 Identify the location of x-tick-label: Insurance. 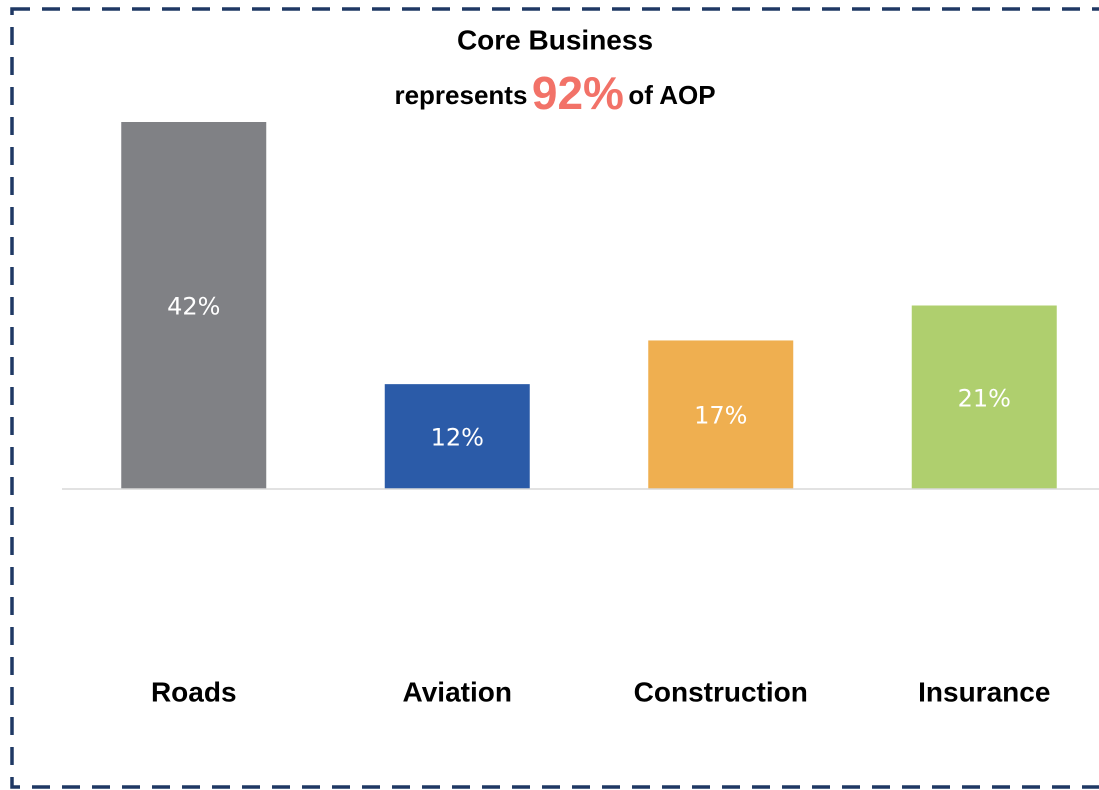
(984, 691).